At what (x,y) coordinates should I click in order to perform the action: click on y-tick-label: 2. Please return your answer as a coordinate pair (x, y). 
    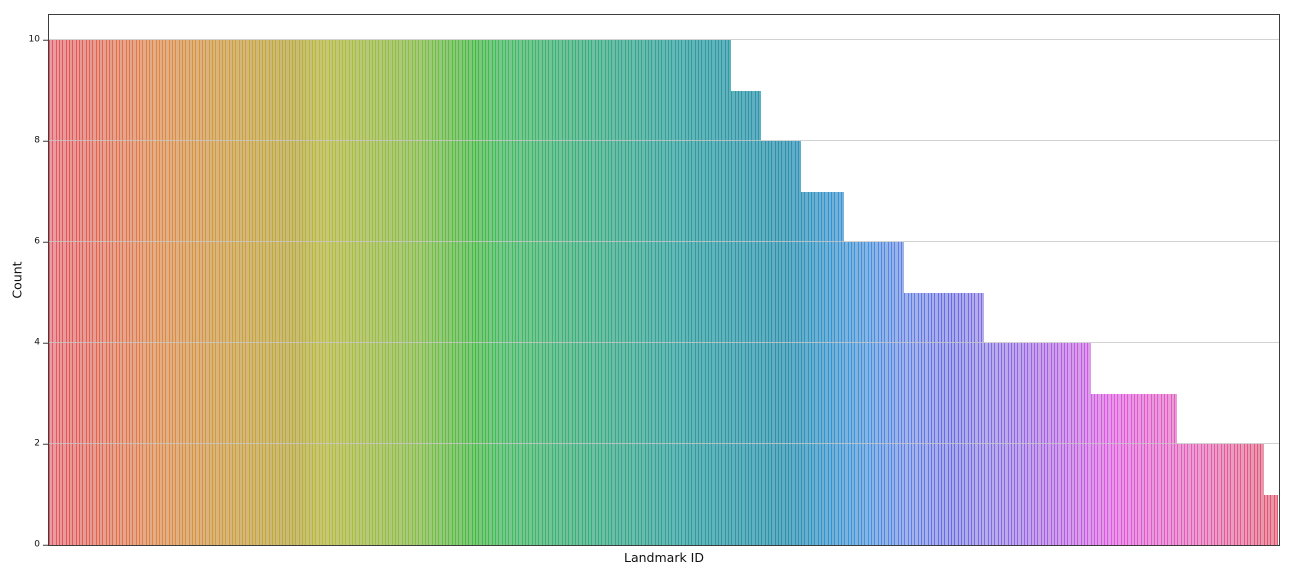
    Looking at the image, I should click on (37, 443).